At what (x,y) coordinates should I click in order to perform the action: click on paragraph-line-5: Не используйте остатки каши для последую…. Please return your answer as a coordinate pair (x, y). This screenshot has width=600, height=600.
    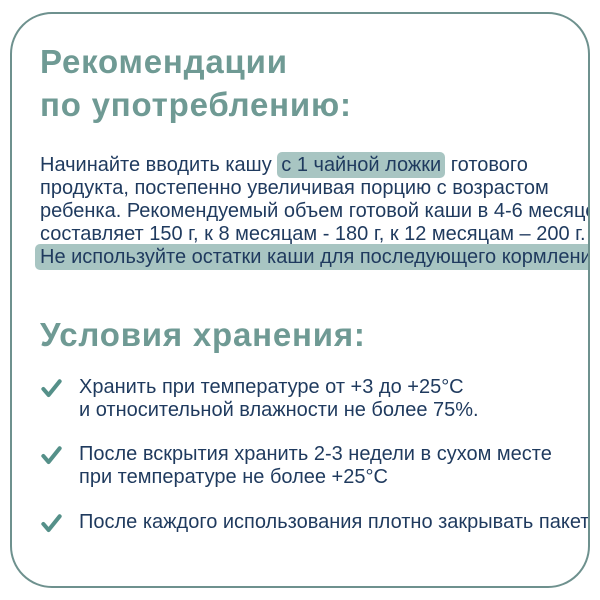
    Looking at the image, I should click on (311, 257).